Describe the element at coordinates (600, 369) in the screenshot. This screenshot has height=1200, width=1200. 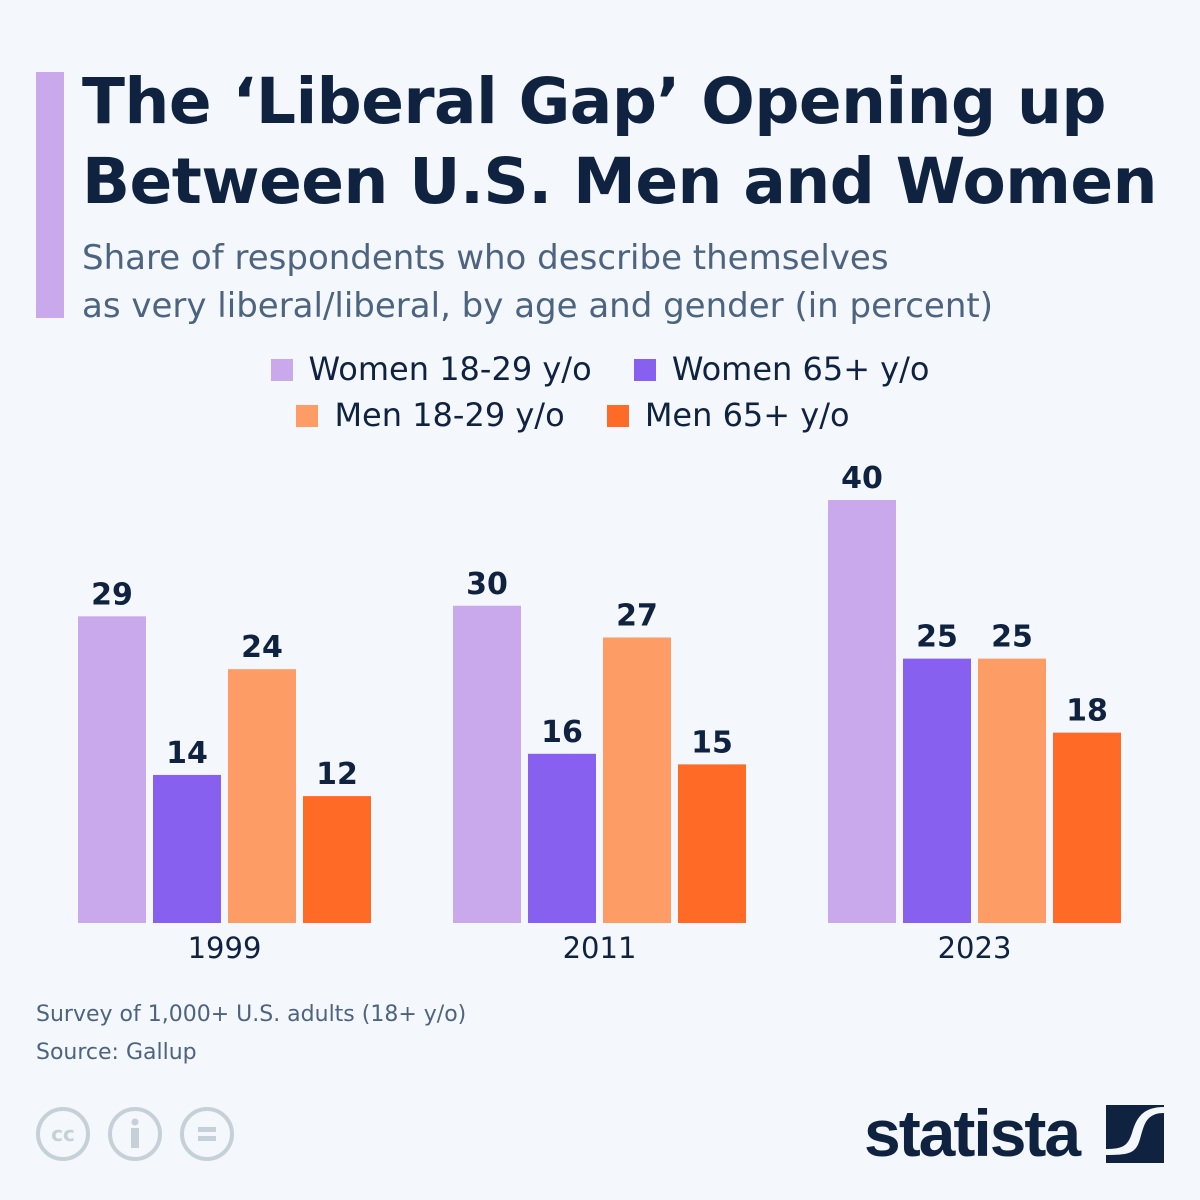
I see `legend-row-1: Women 18-29 y/o Women 65+ y/o` at that location.